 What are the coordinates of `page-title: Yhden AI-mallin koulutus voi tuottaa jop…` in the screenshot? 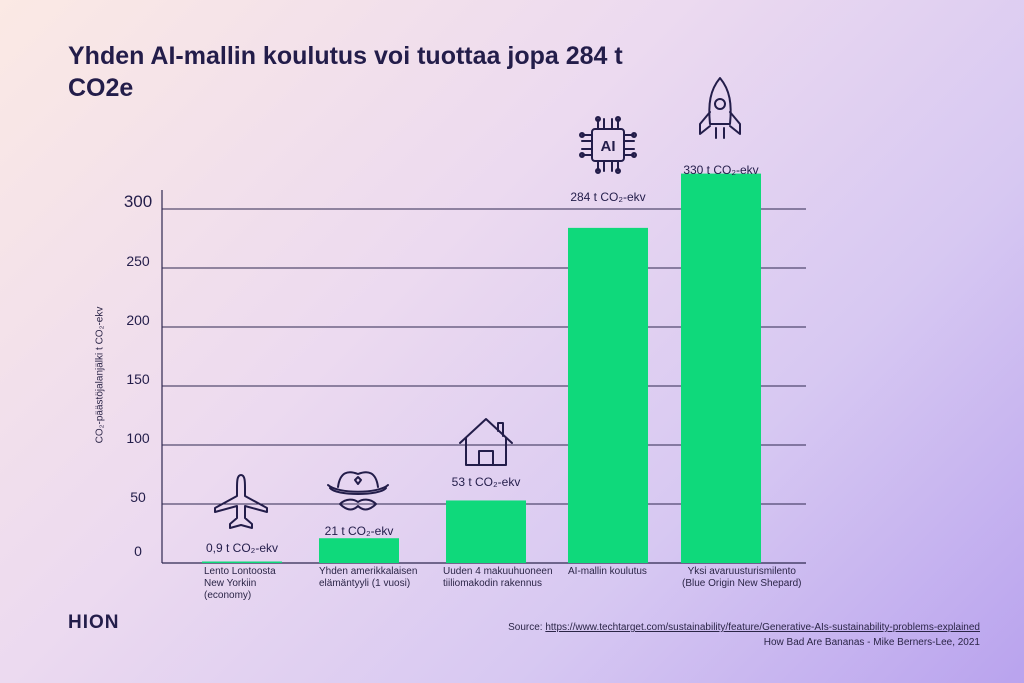 It's located at (345, 72).